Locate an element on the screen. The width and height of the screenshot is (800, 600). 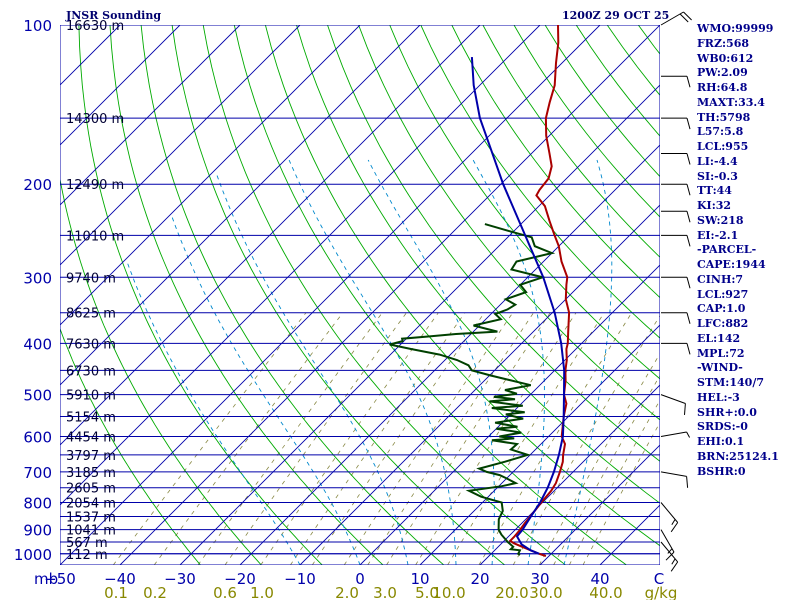
height-label: 5910 m is located at coordinates (91, 396).